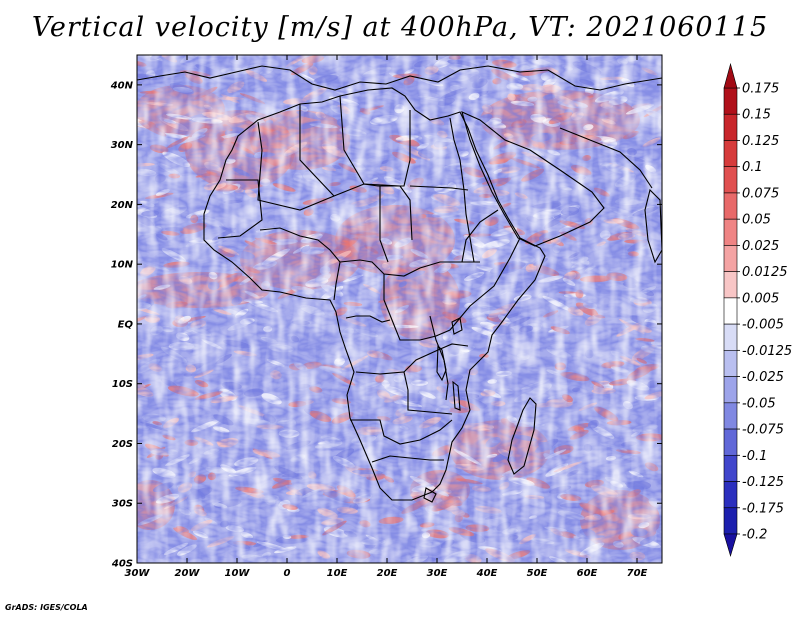 The width and height of the screenshot is (800, 618). What do you see at coordinates (760, 89) in the screenshot?
I see `colorbar-label: 0.175` at bounding box center [760, 89].